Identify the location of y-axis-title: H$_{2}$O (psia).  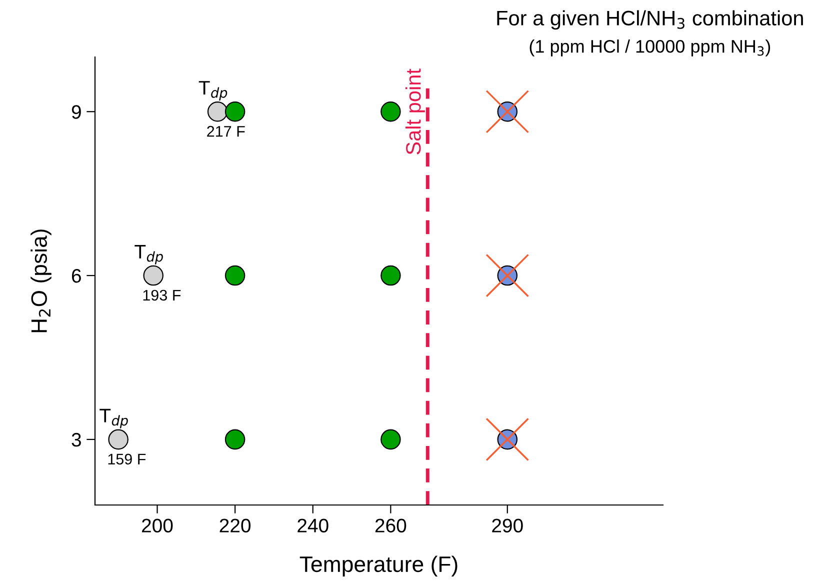
(41, 281).